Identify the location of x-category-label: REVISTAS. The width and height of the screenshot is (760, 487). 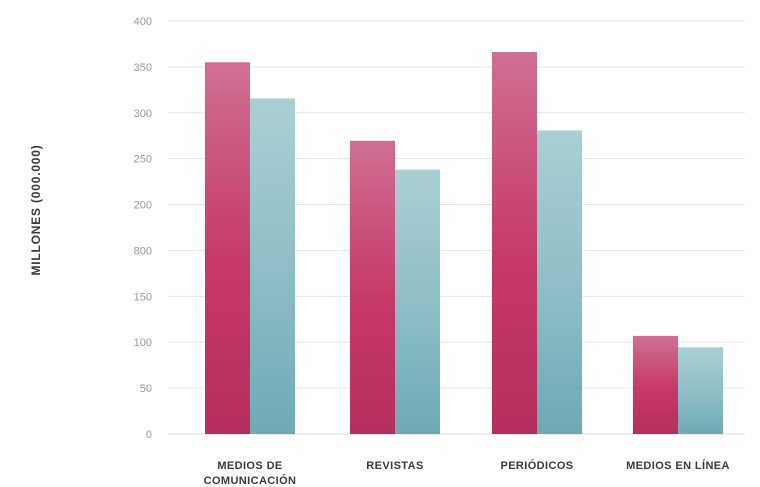
(394, 466).